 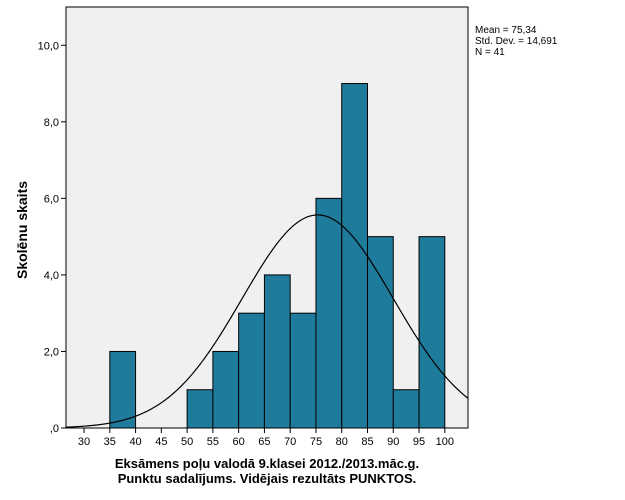 I want to click on x-tick-label-60: 60, so click(x=239, y=442).